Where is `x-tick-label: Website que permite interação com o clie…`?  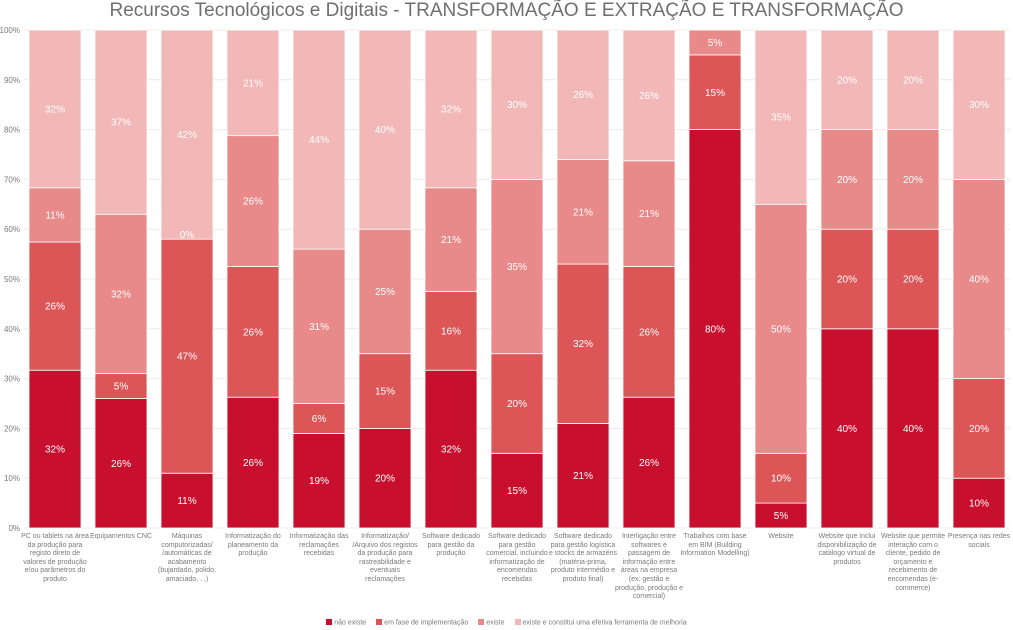 x-tick-label: Website que permite interação com o clie… is located at coordinates (913, 562).